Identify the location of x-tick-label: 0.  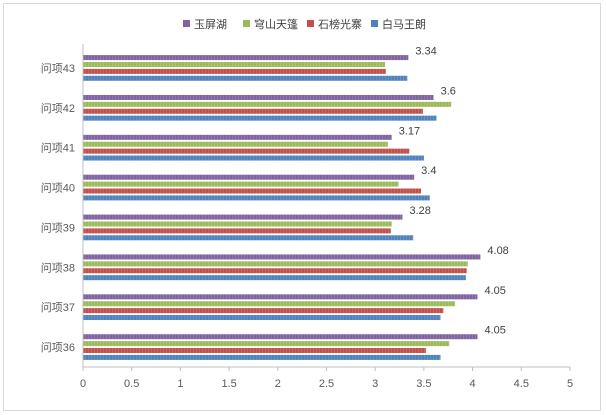
(83, 384).